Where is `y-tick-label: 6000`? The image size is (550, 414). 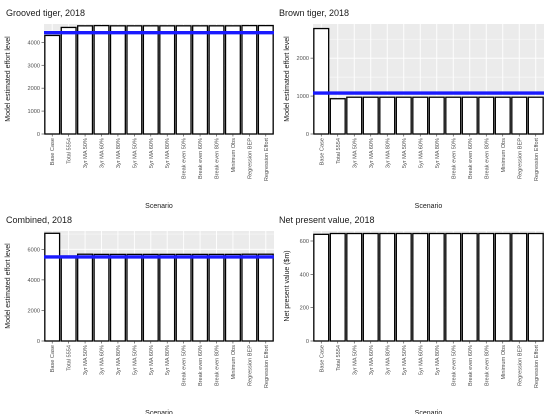
y-tick-label: 6000 is located at coordinates (34, 250).